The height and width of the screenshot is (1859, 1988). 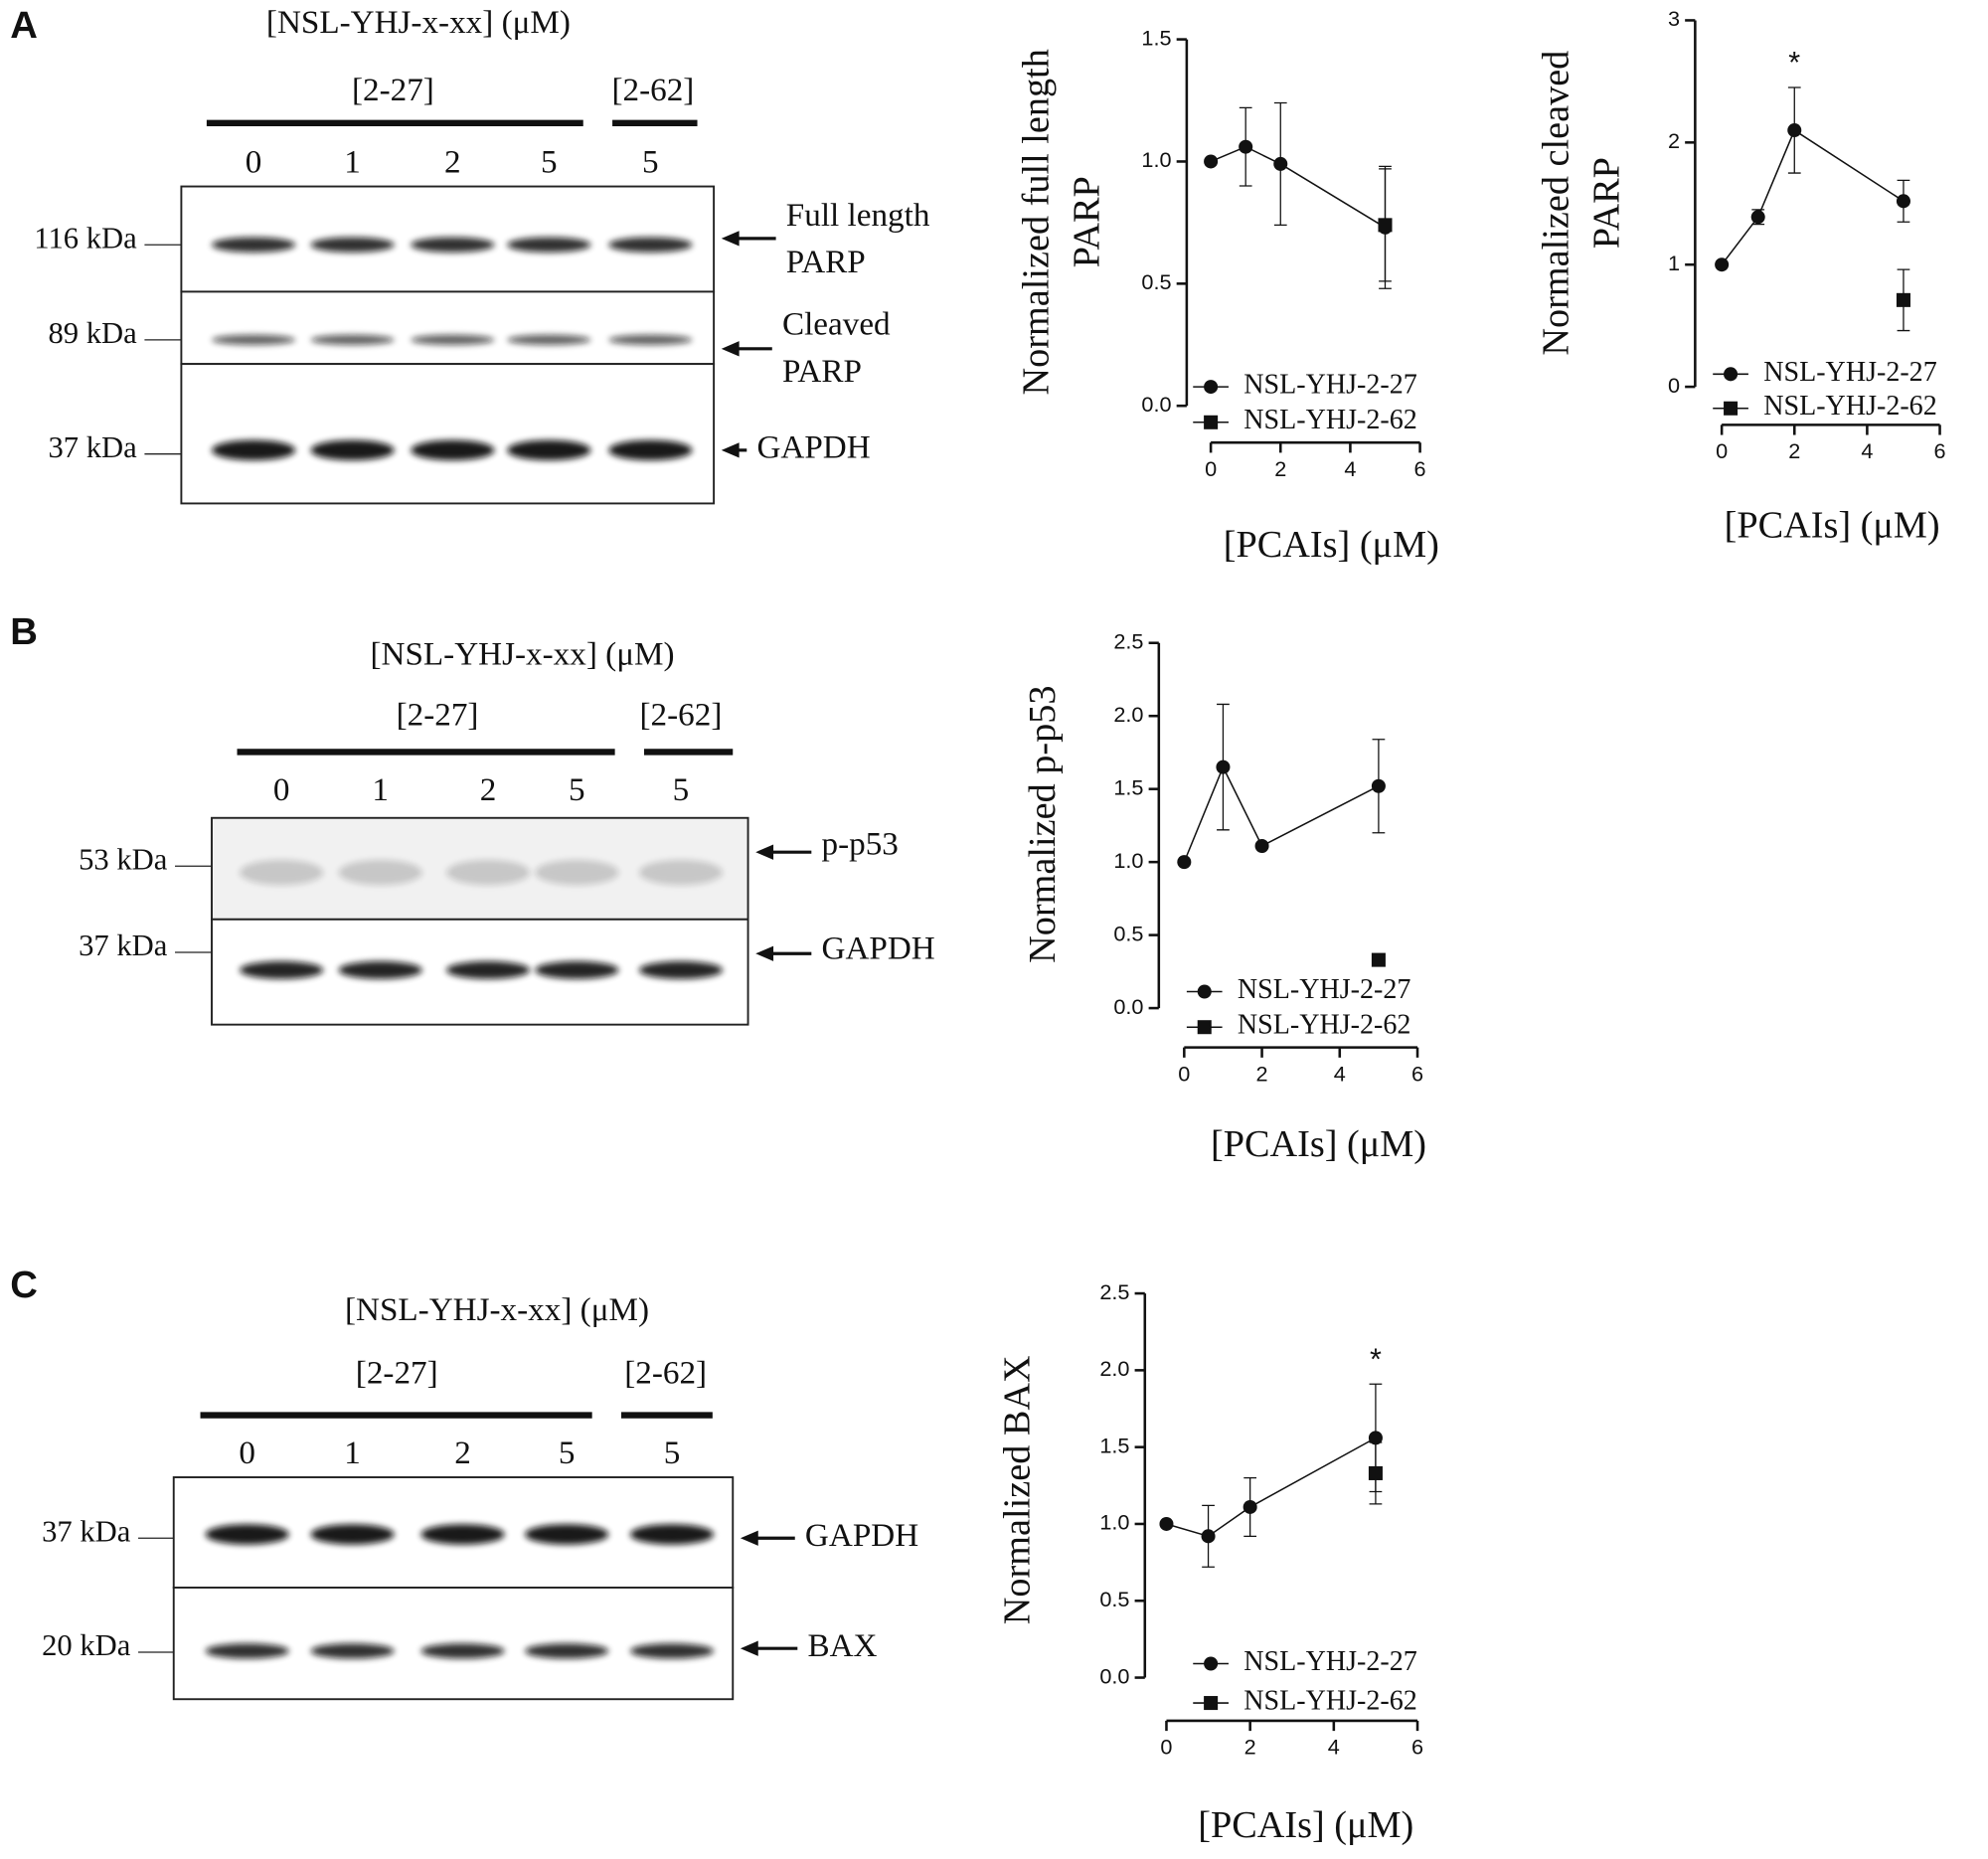 What do you see at coordinates (1128, 714) in the screenshot?
I see `y-tick-label: 2.0` at bounding box center [1128, 714].